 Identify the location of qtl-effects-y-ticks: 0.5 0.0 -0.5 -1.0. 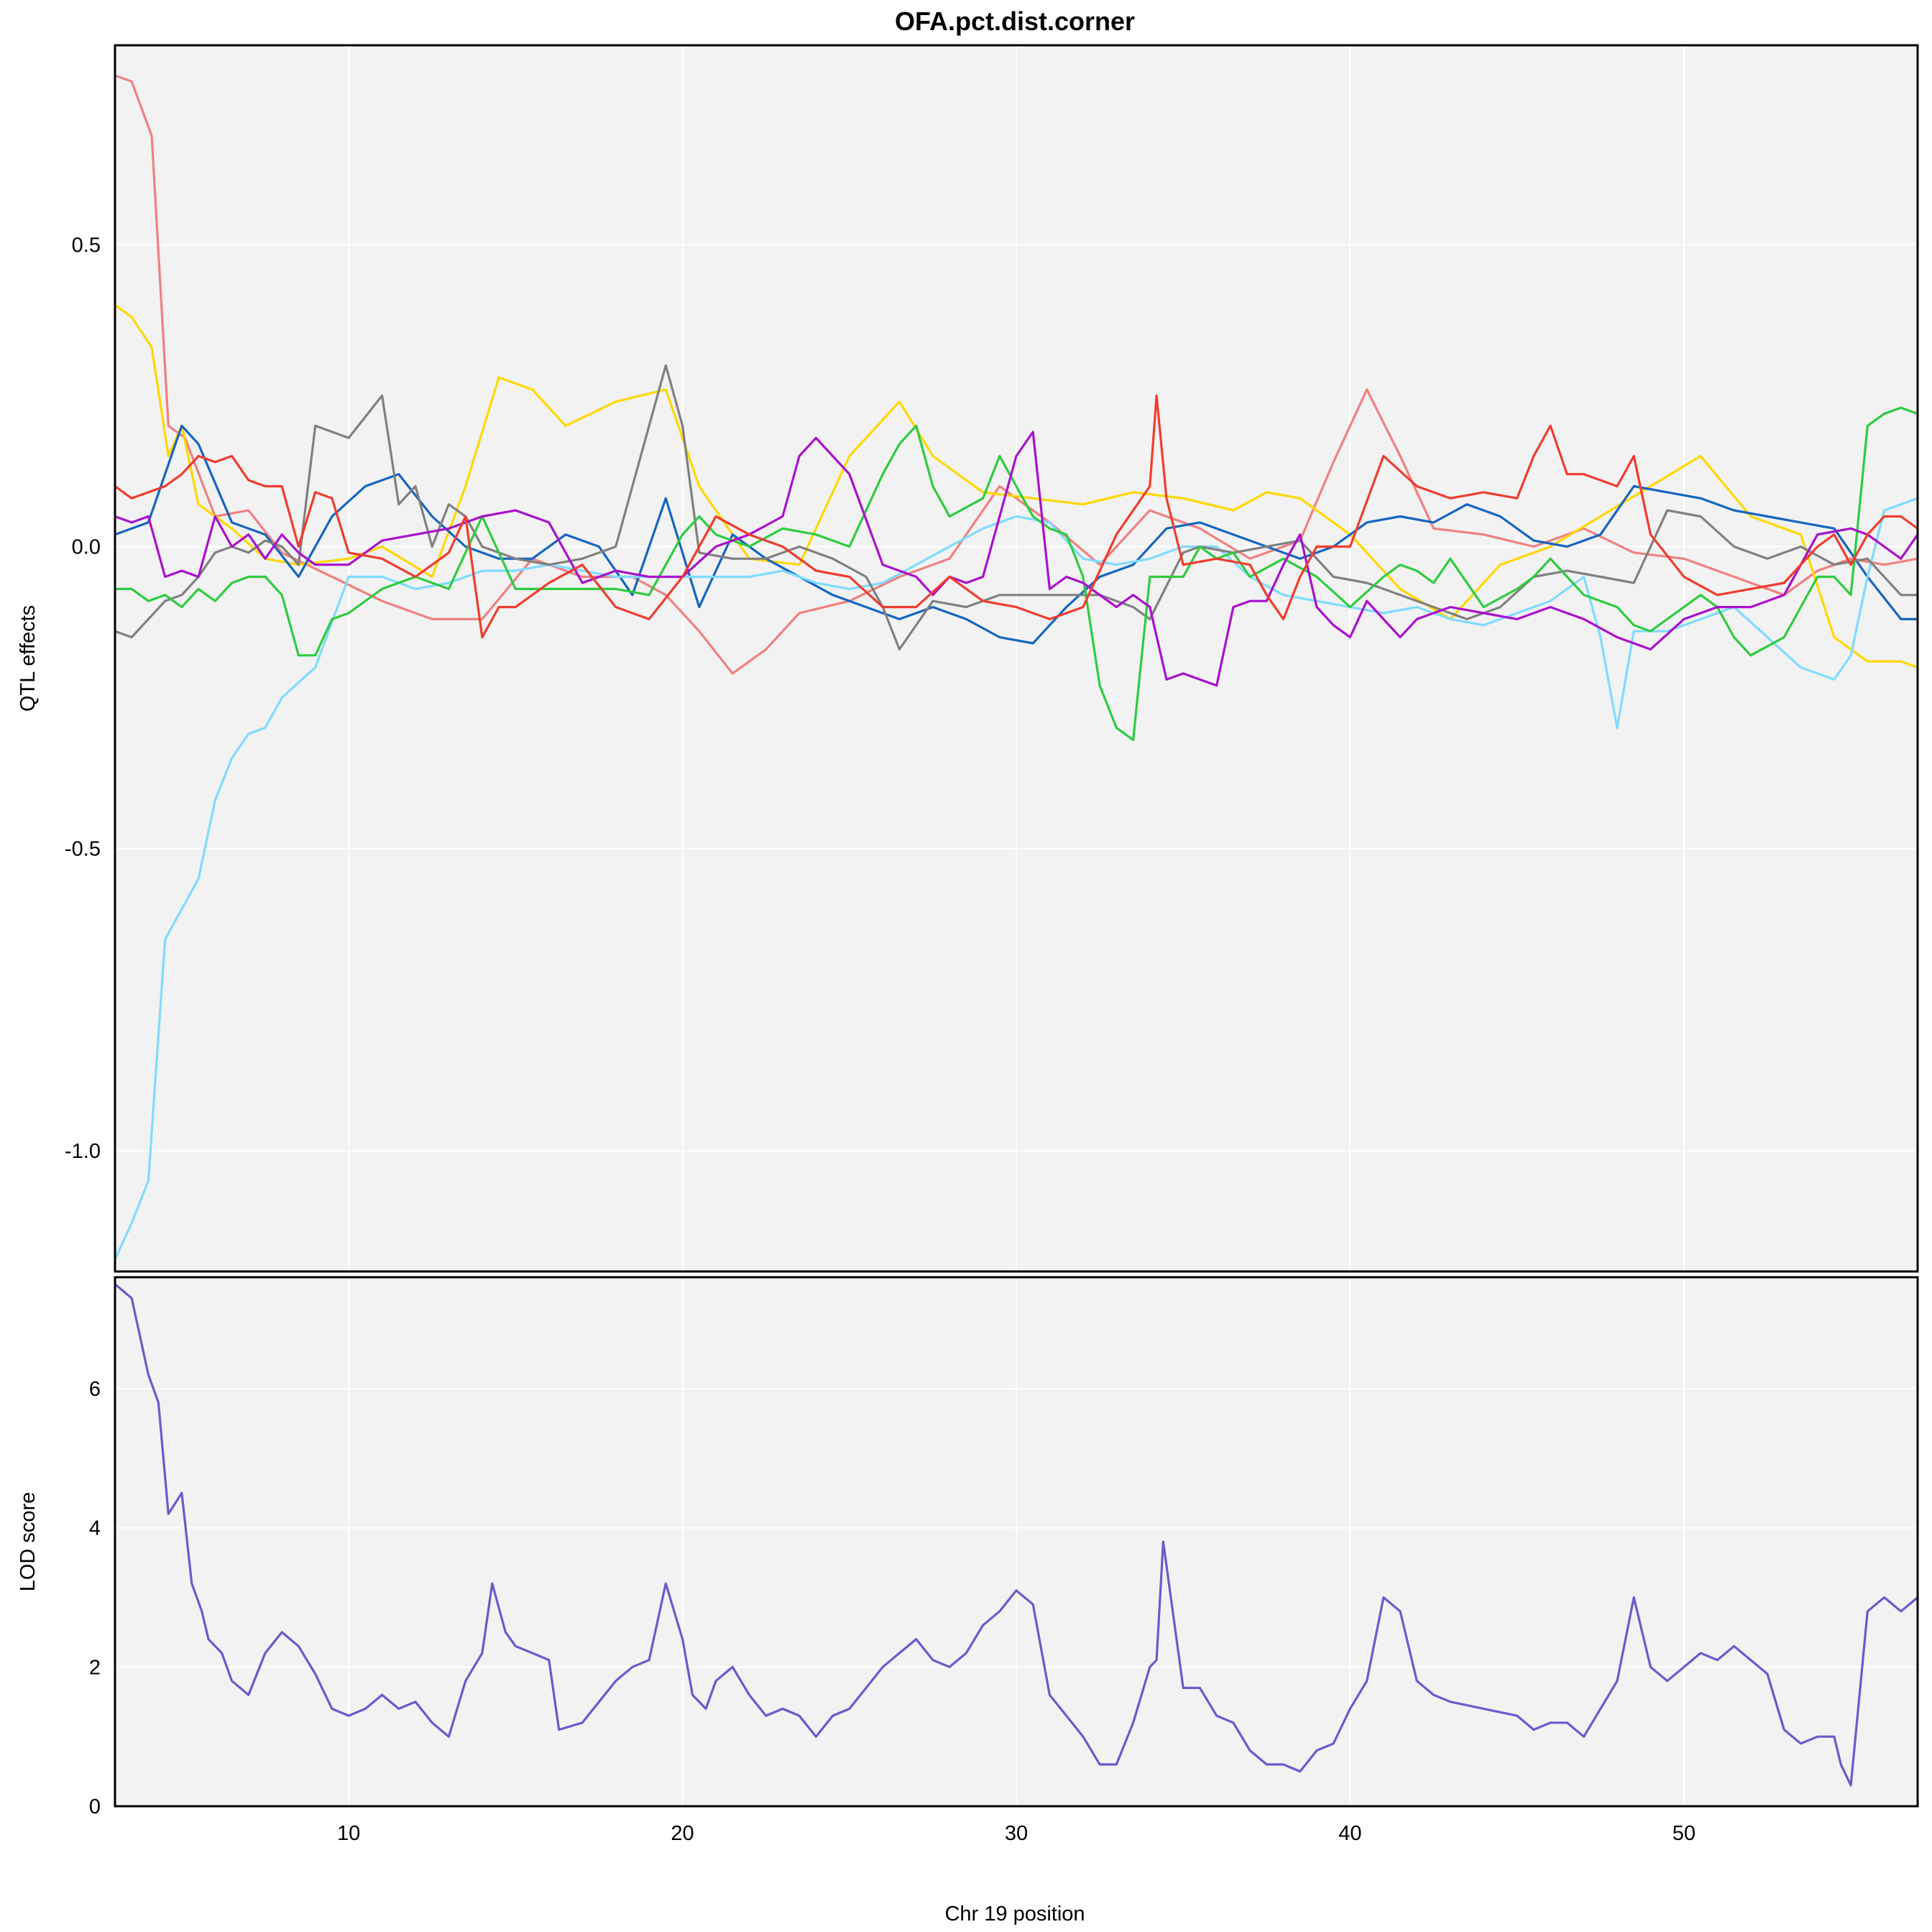
(83, 698).